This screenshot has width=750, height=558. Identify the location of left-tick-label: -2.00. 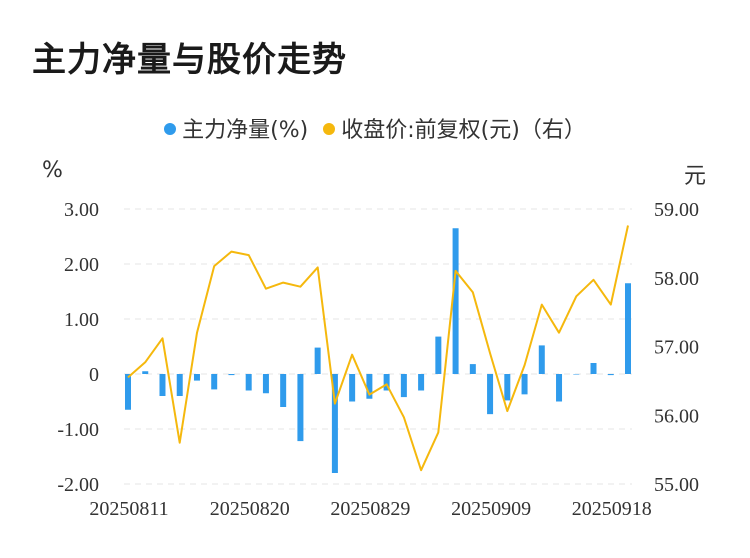
(78, 485).